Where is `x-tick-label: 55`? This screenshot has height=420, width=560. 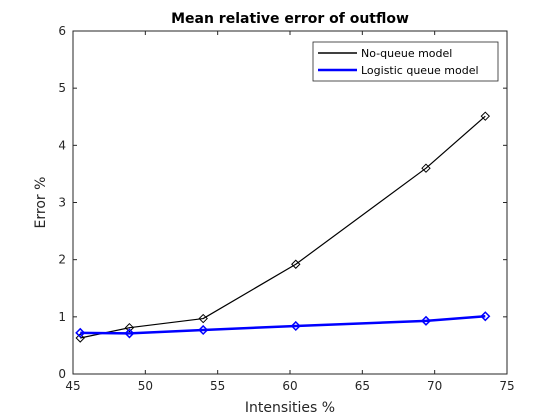 x-tick-label: 55 is located at coordinates (217, 386).